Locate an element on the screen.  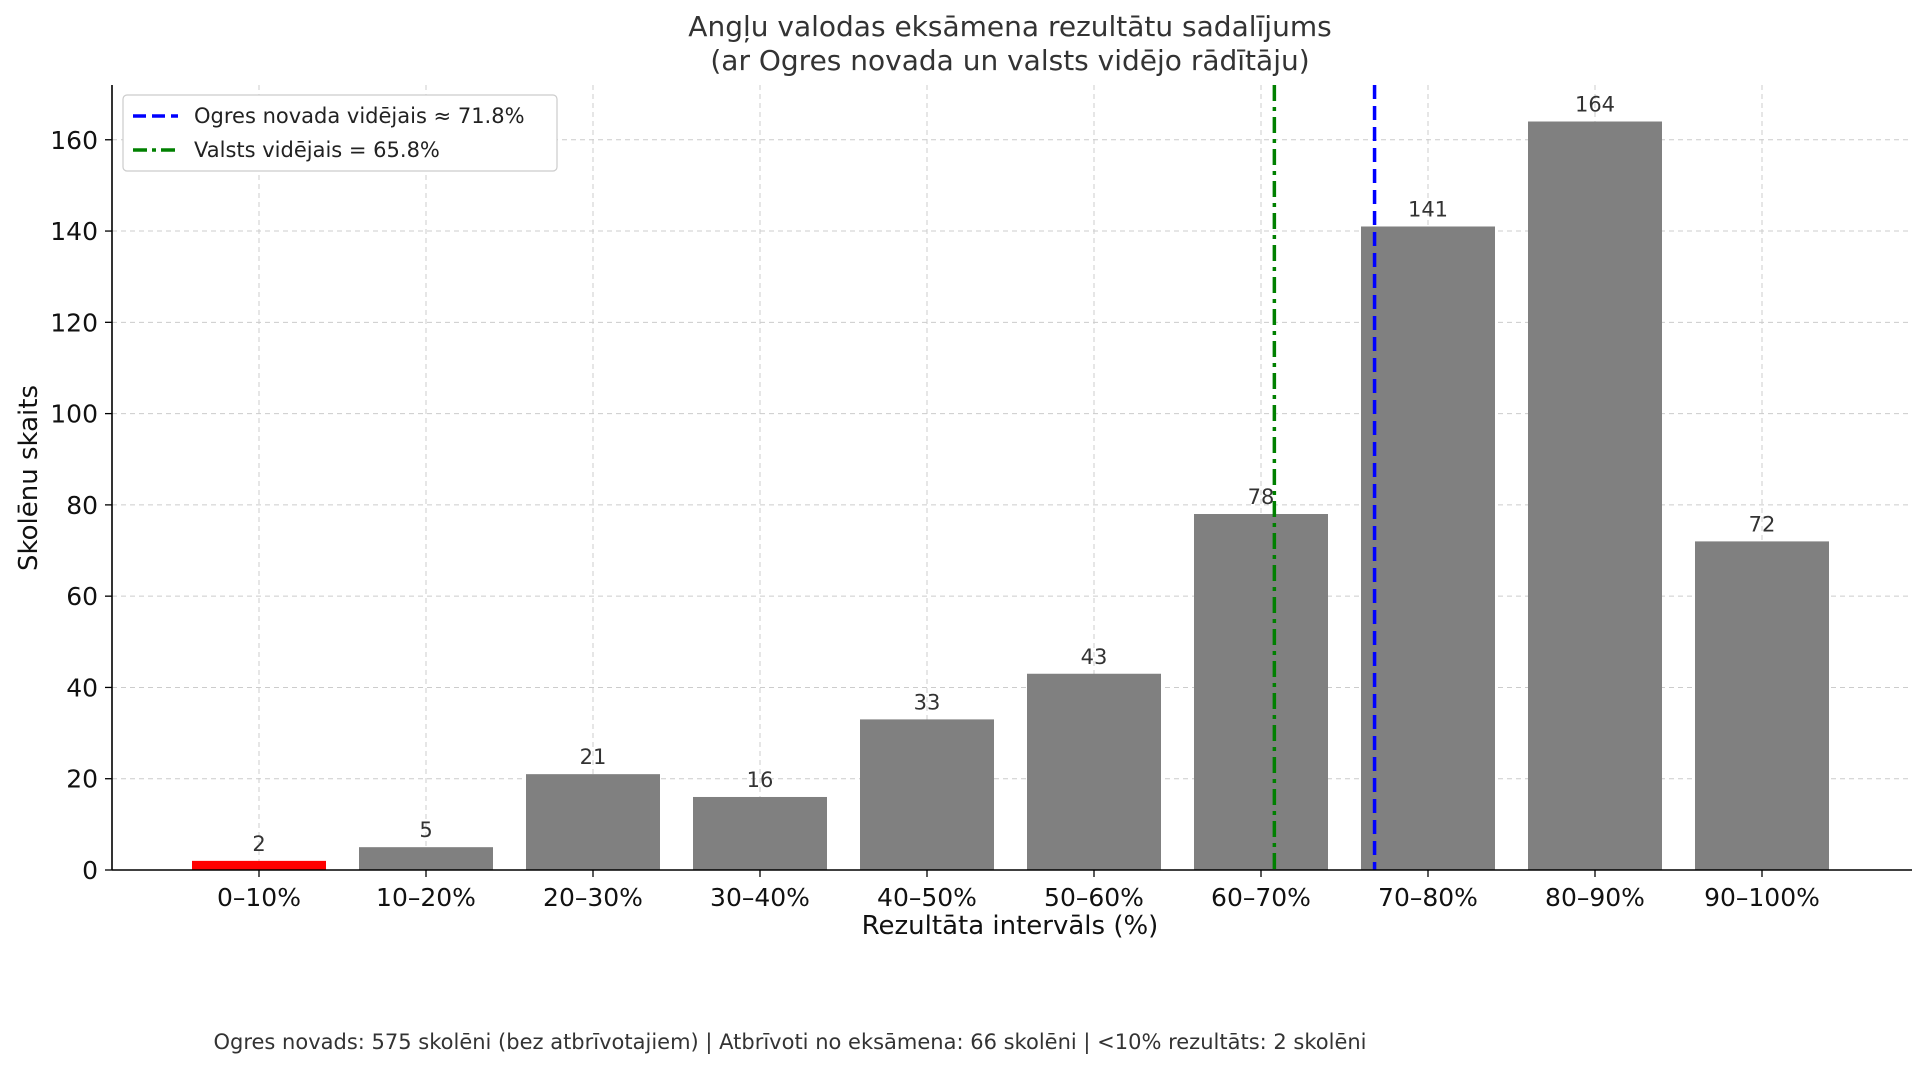
y-tick-label: 60 is located at coordinates (82, 596).